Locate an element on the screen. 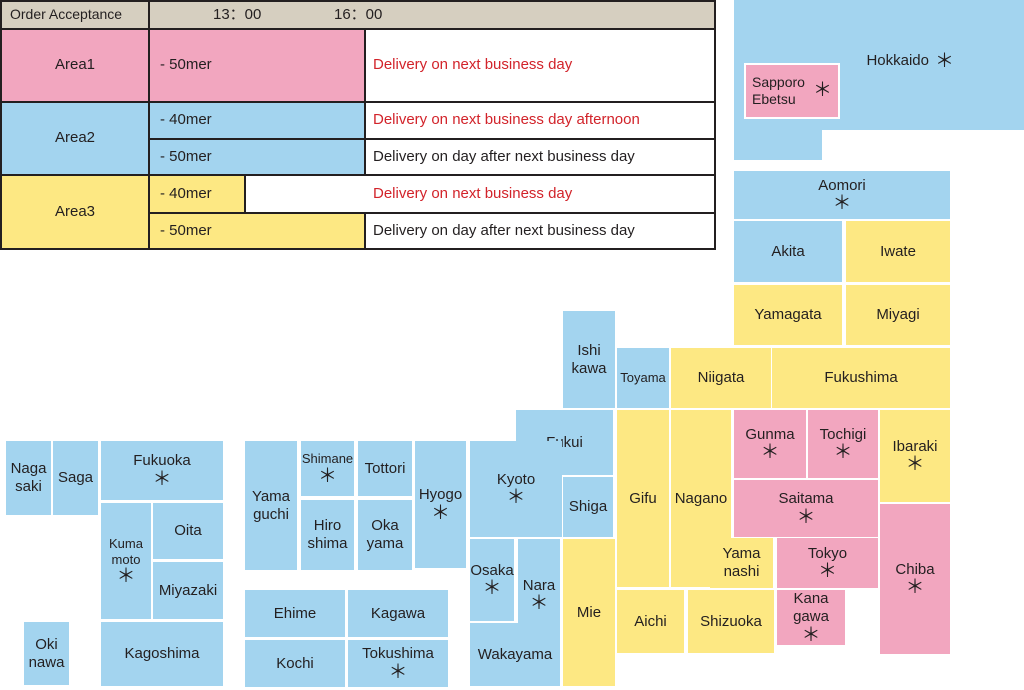 This screenshot has width=1024, height=690. prefecture-kumamoto: Kuma moto ＊ is located at coordinates (126, 561).